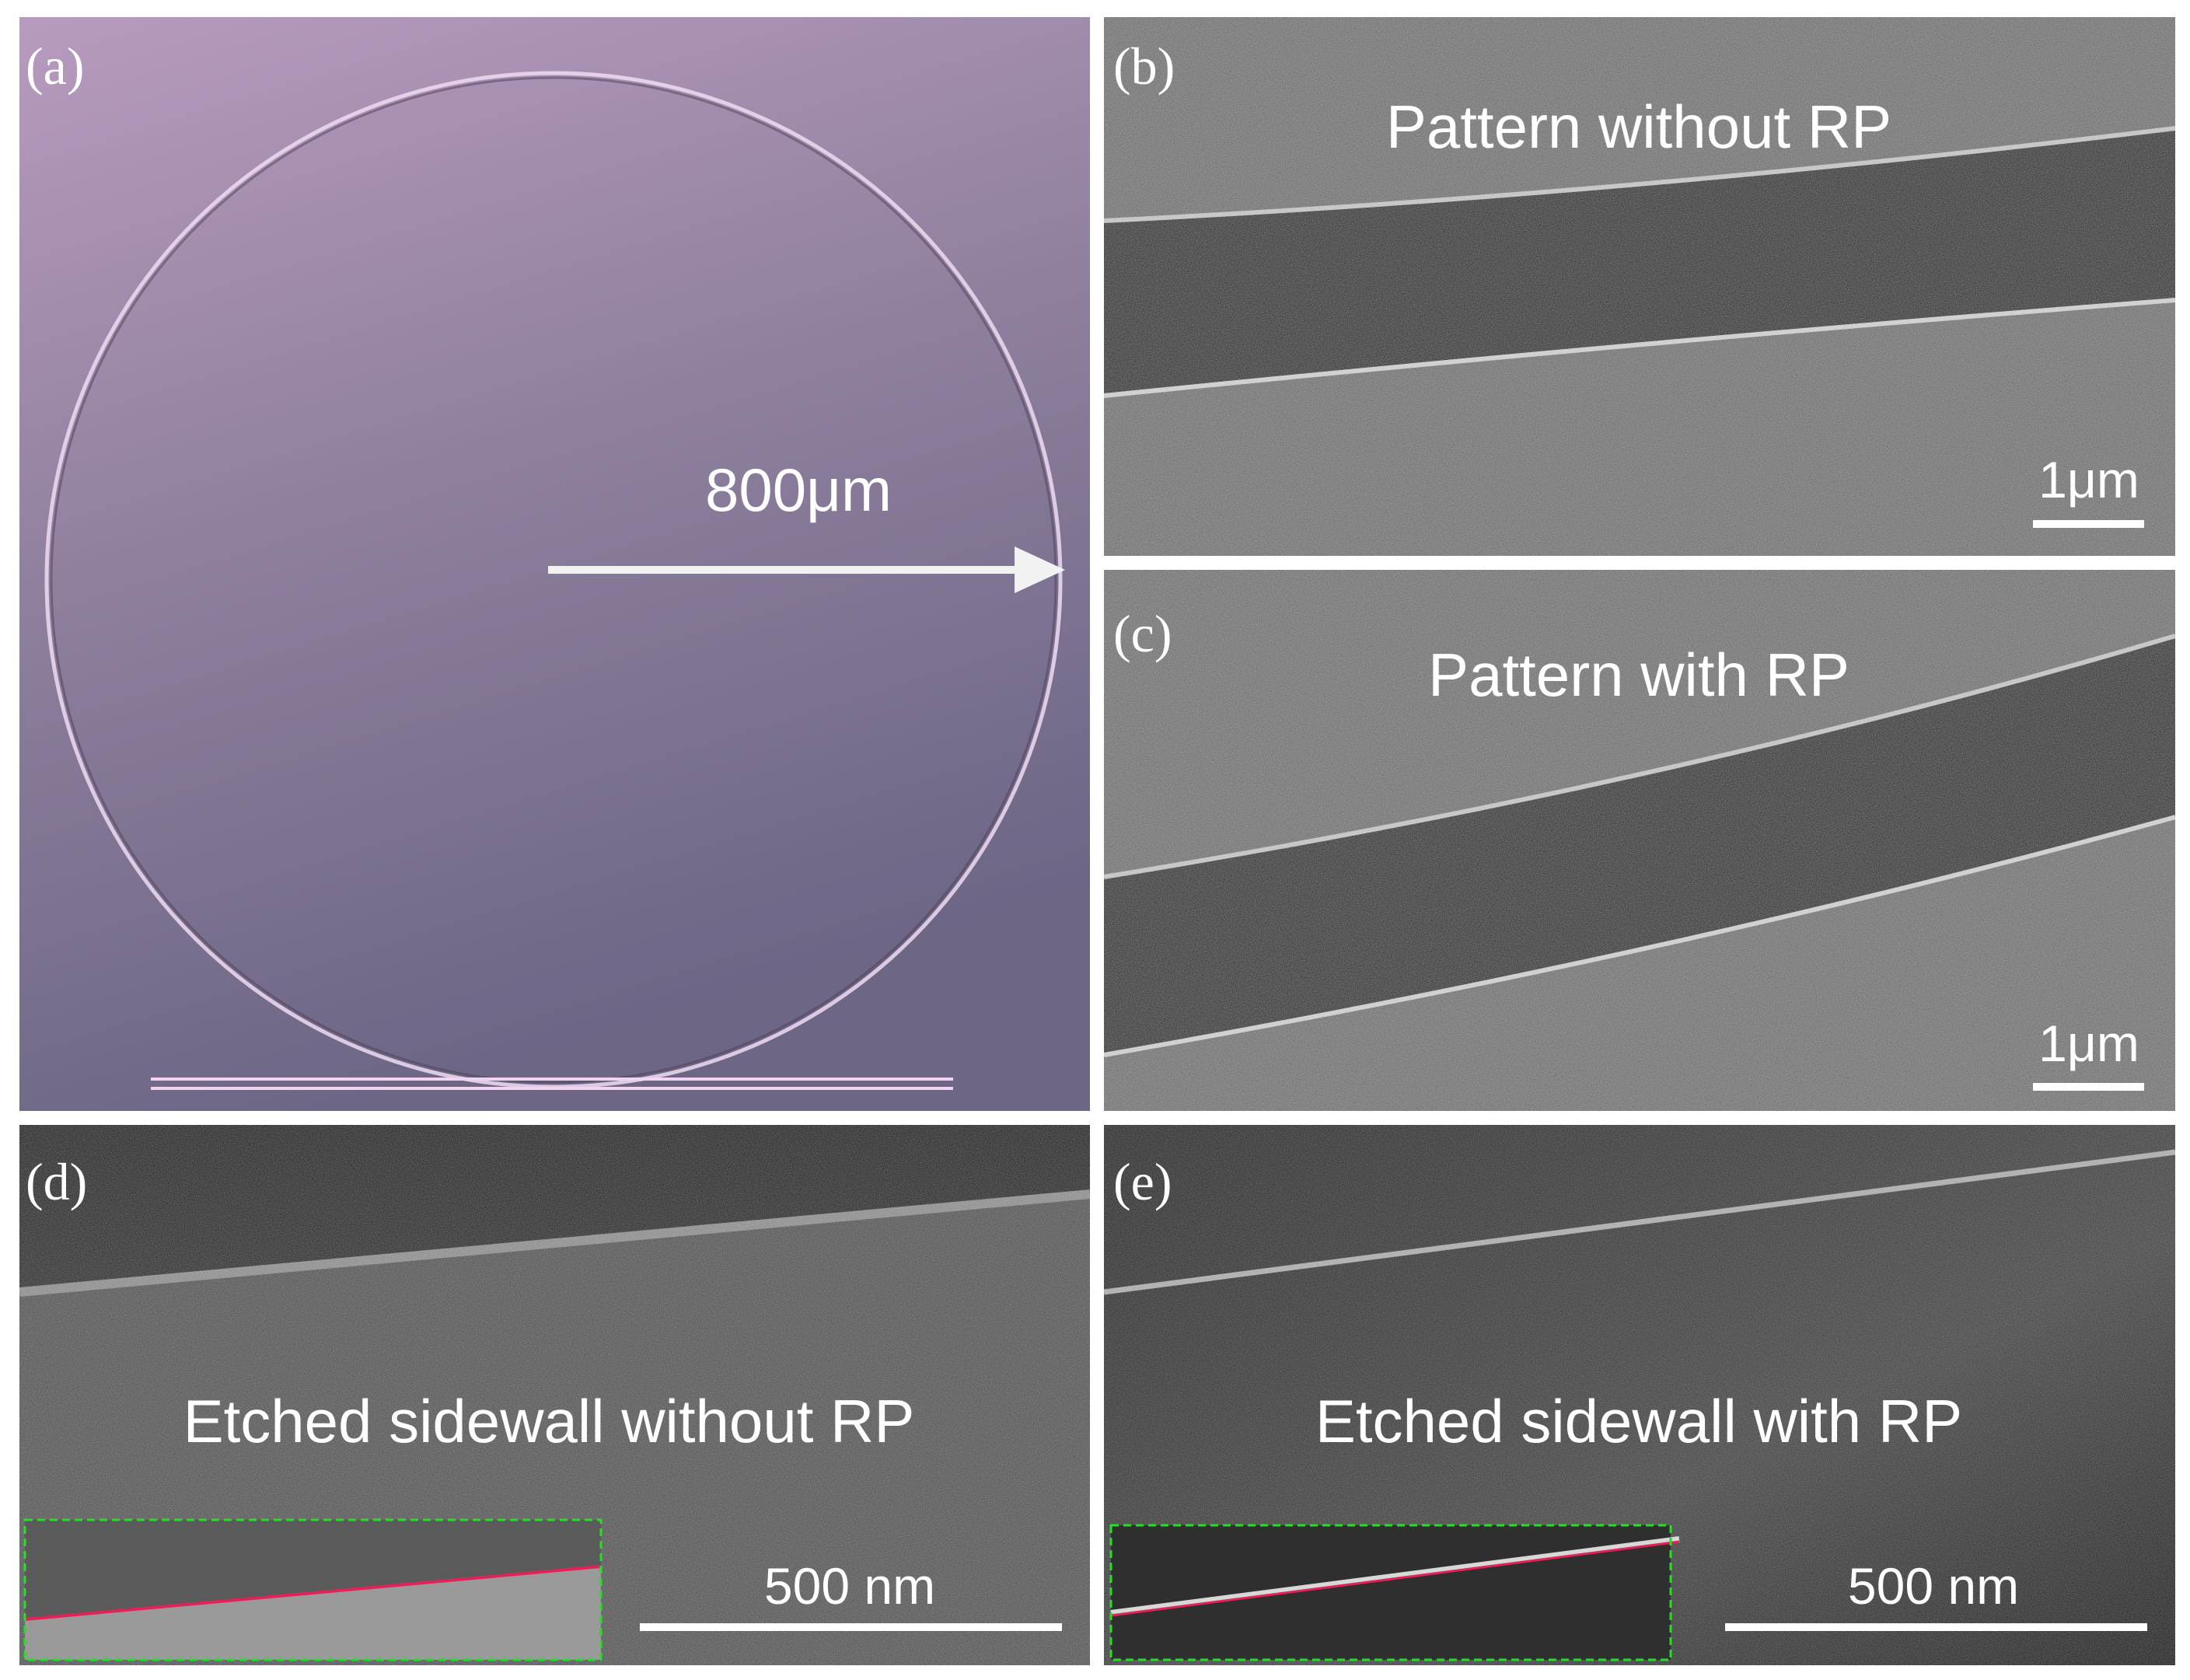  I want to click on panel-label: (b), so click(1144, 67).